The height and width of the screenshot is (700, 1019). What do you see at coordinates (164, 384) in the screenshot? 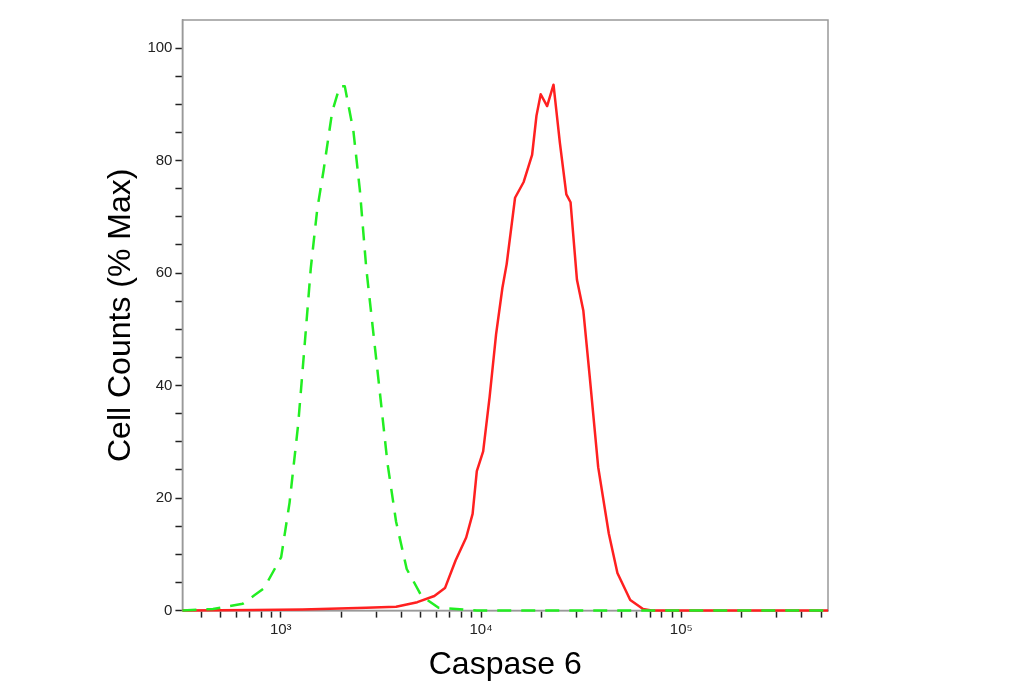
I see `y-tick-label: 40` at bounding box center [164, 384].